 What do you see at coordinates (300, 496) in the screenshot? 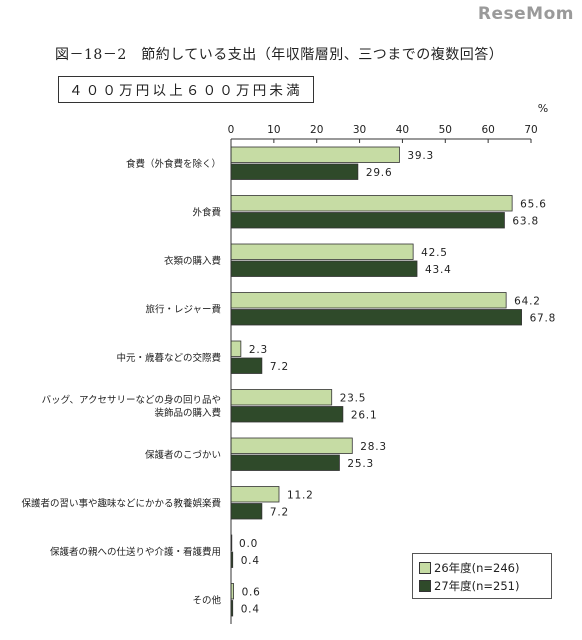
I see `data-label-series-1: 11.2` at bounding box center [300, 496].